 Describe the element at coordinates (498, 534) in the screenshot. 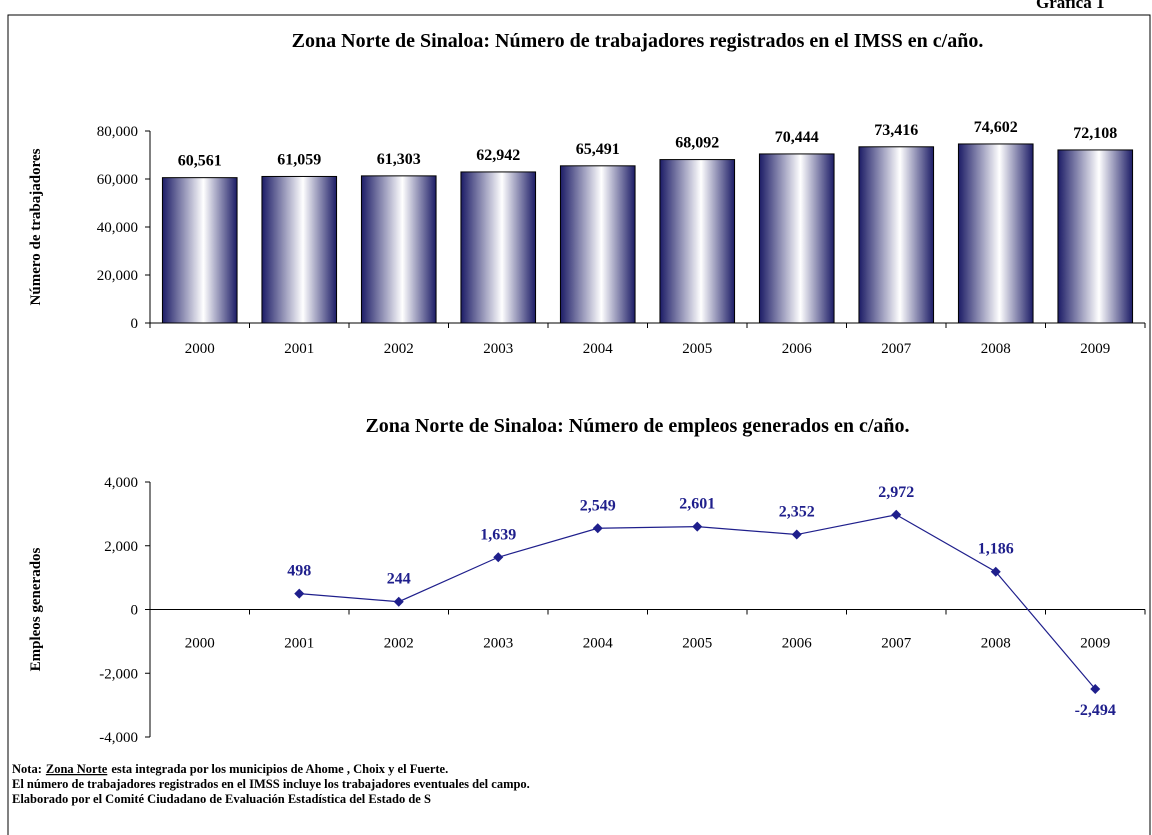

I see `value-label: 1,639` at that location.